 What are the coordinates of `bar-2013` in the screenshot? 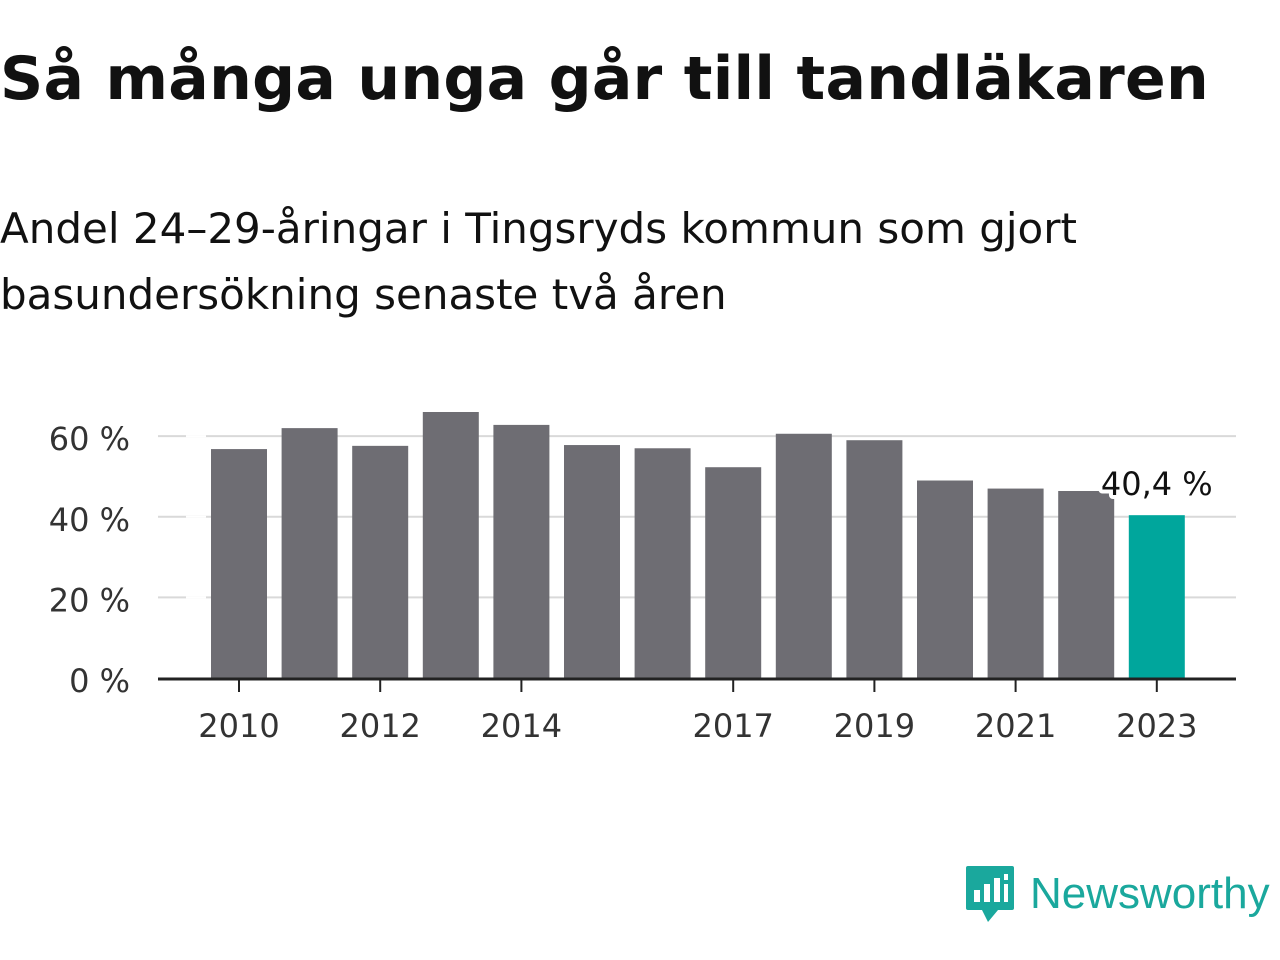 It's located at (450, 545).